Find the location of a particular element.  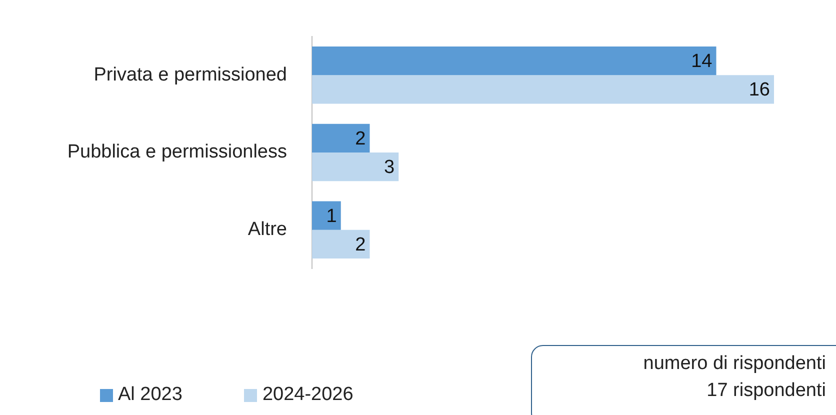

legend-label: Al 2023 is located at coordinates (150, 395).